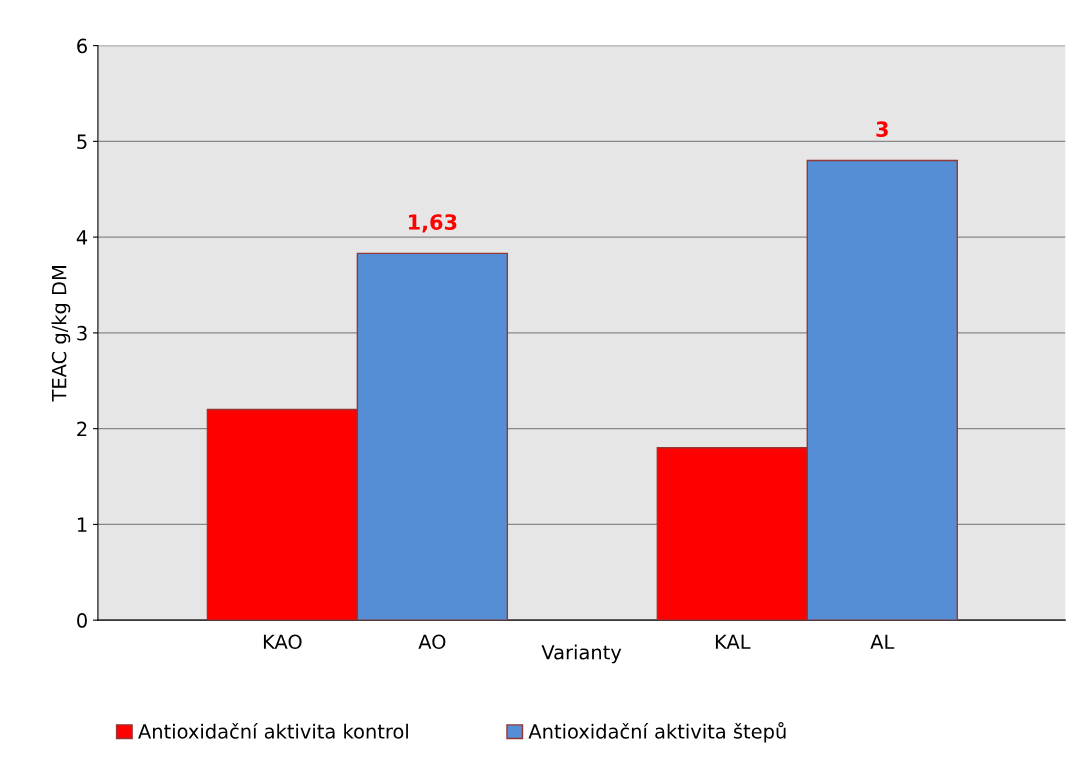  Describe the element at coordinates (882, 129) in the screenshot. I see `annotation: 3` at that location.